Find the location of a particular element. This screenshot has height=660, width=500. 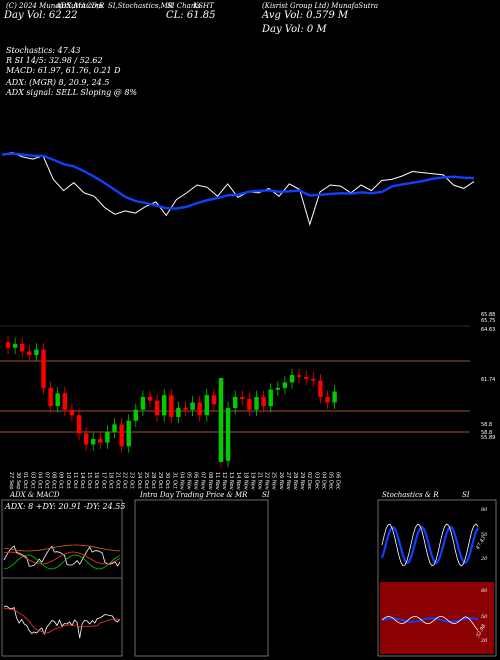

date-axis-label: 19 Nov is located at coordinates (252, 481).